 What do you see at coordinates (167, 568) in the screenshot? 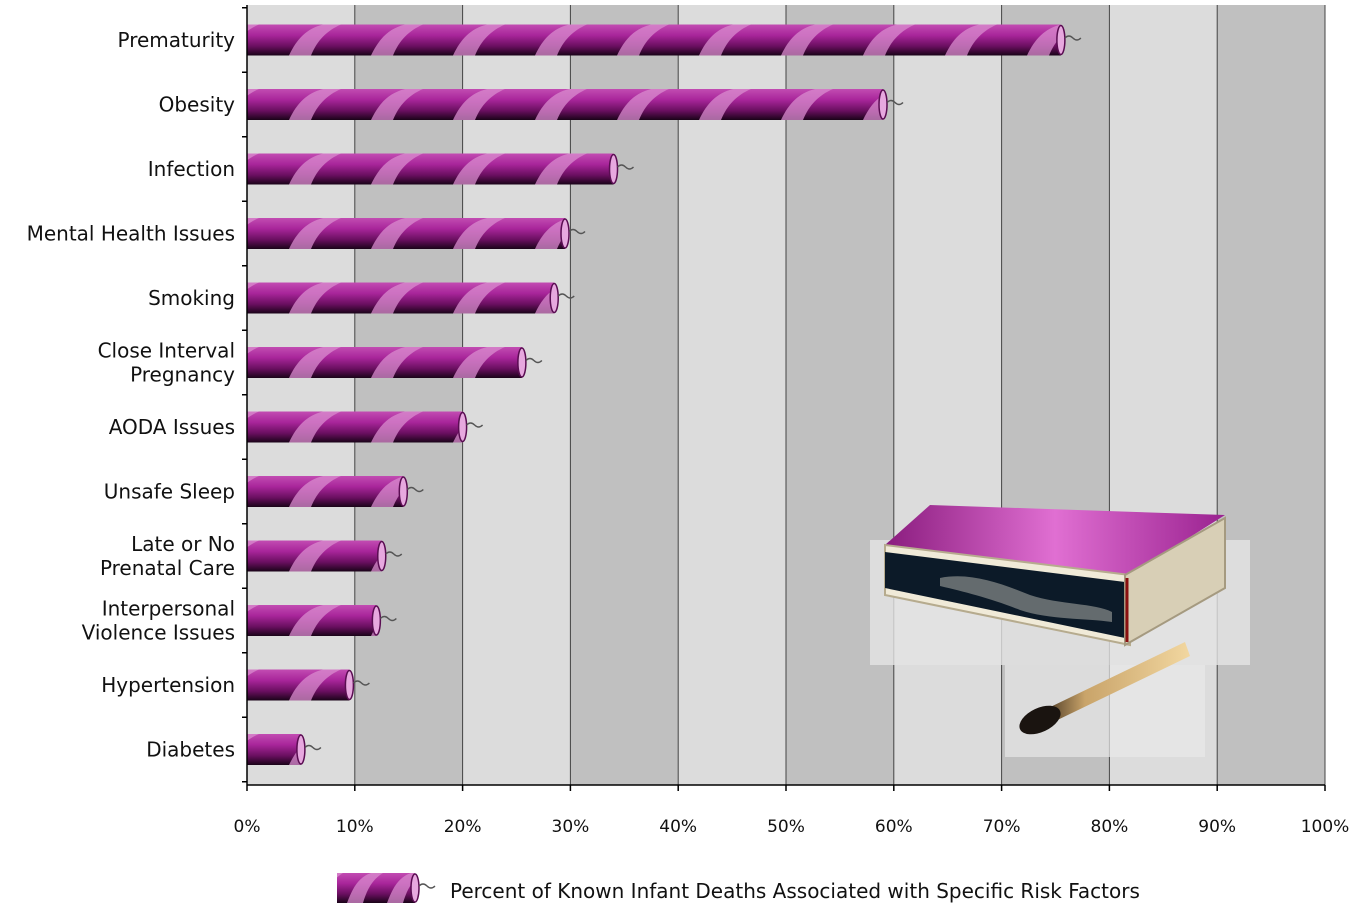
I see `y-tick-label: Prenatal Care` at bounding box center [167, 568].